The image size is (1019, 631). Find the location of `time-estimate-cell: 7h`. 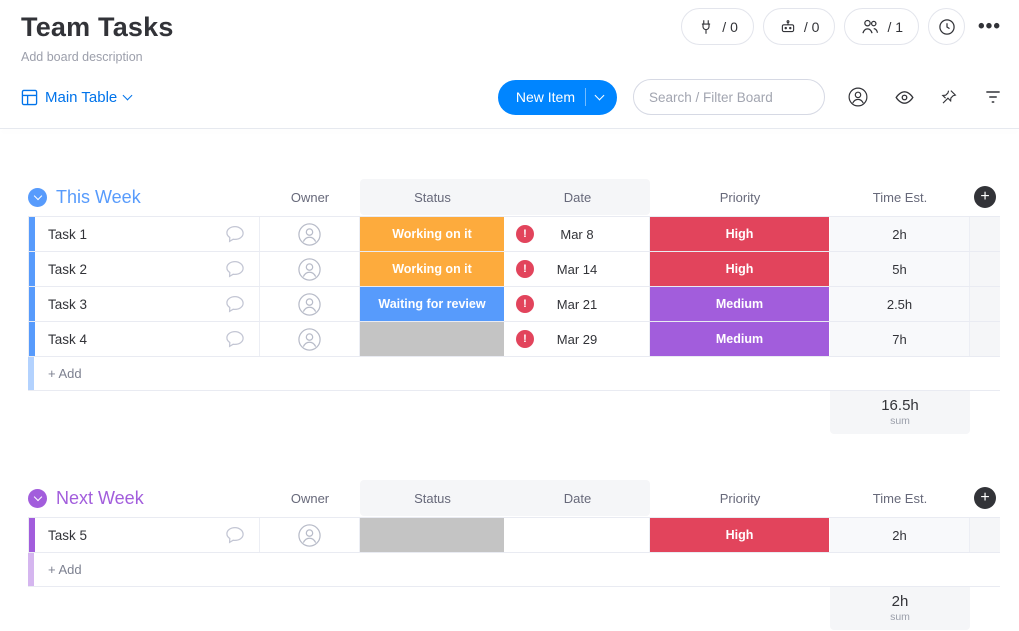

time-estimate-cell: 7h is located at coordinates (900, 339).